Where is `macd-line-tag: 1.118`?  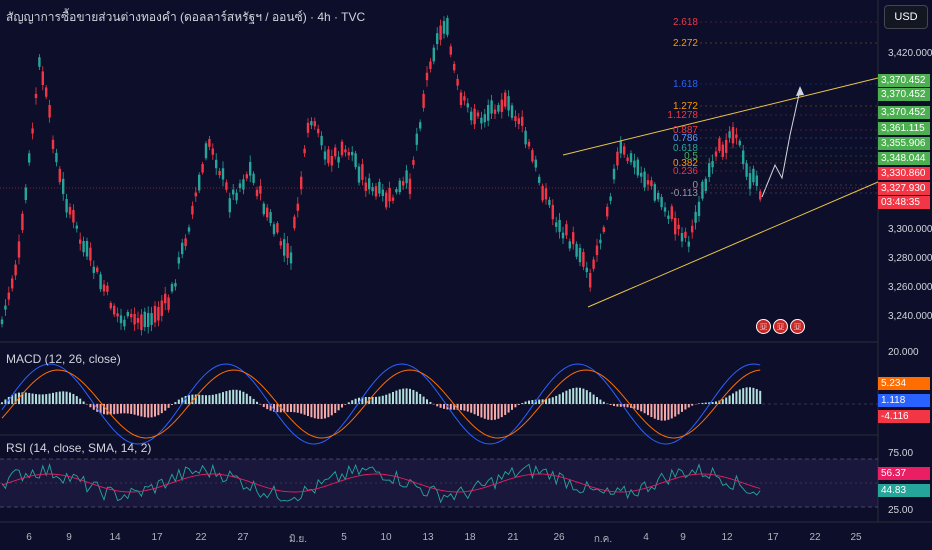
macd-line-tag: 1.118 is located at coordinates (904, 400).